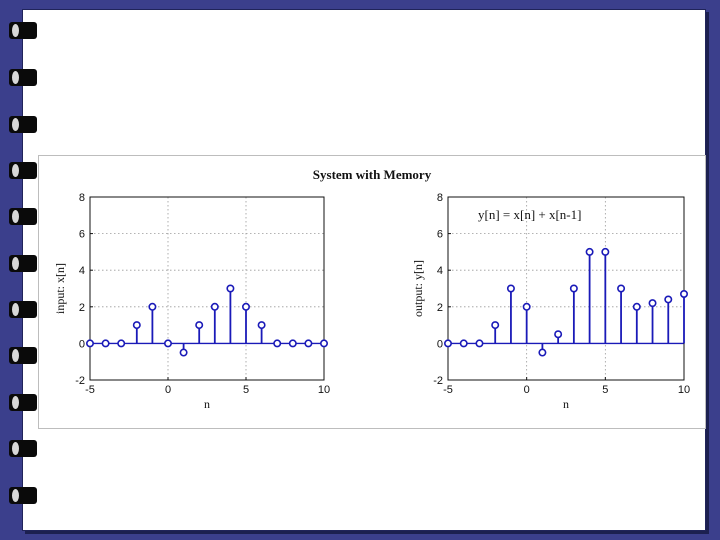  I want to click on chart-2-ytick-label: -2, so click(438, 381).